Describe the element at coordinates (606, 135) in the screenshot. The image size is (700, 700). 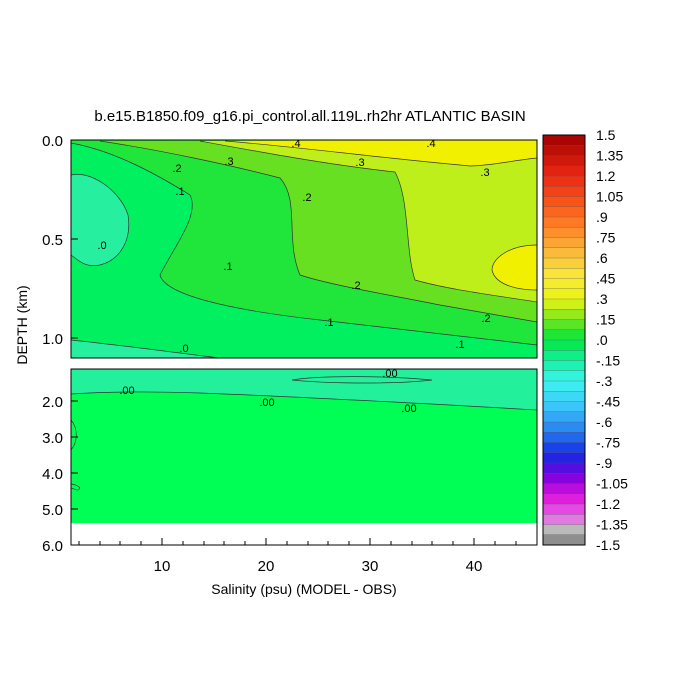
I see `colorbar-tick-label: 1.5` at that location.